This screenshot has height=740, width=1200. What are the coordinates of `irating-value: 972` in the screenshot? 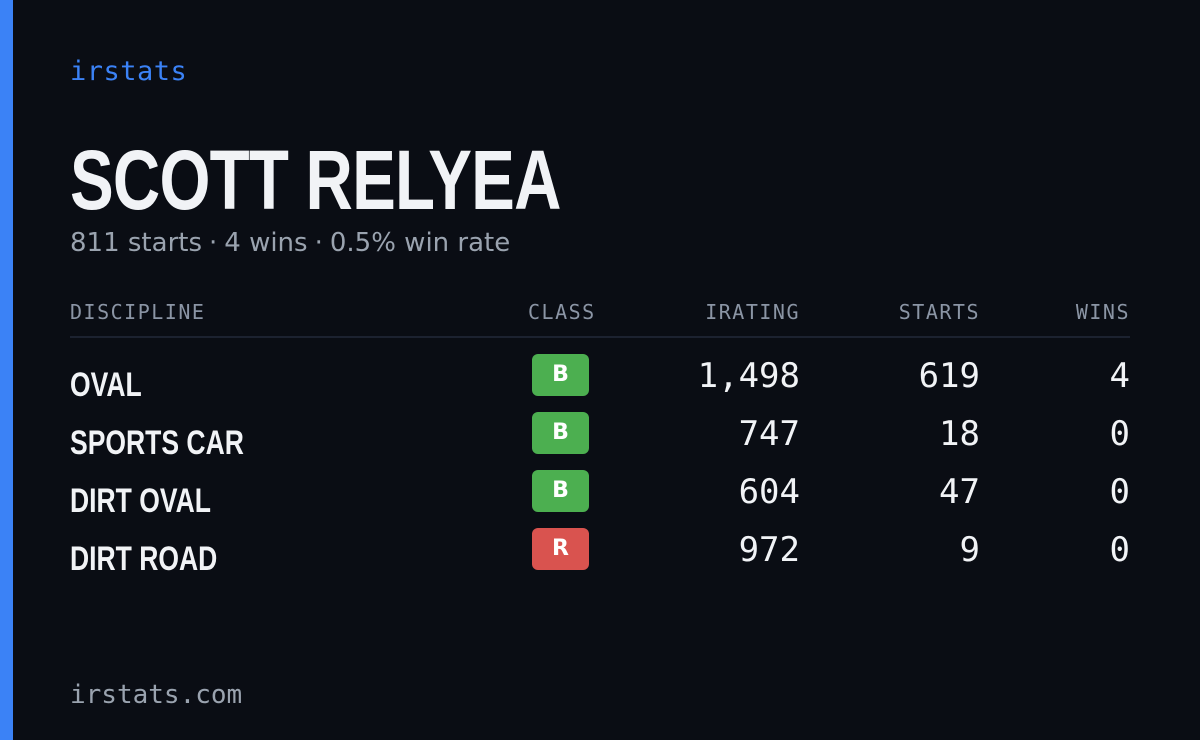 It's located at (769, 550).